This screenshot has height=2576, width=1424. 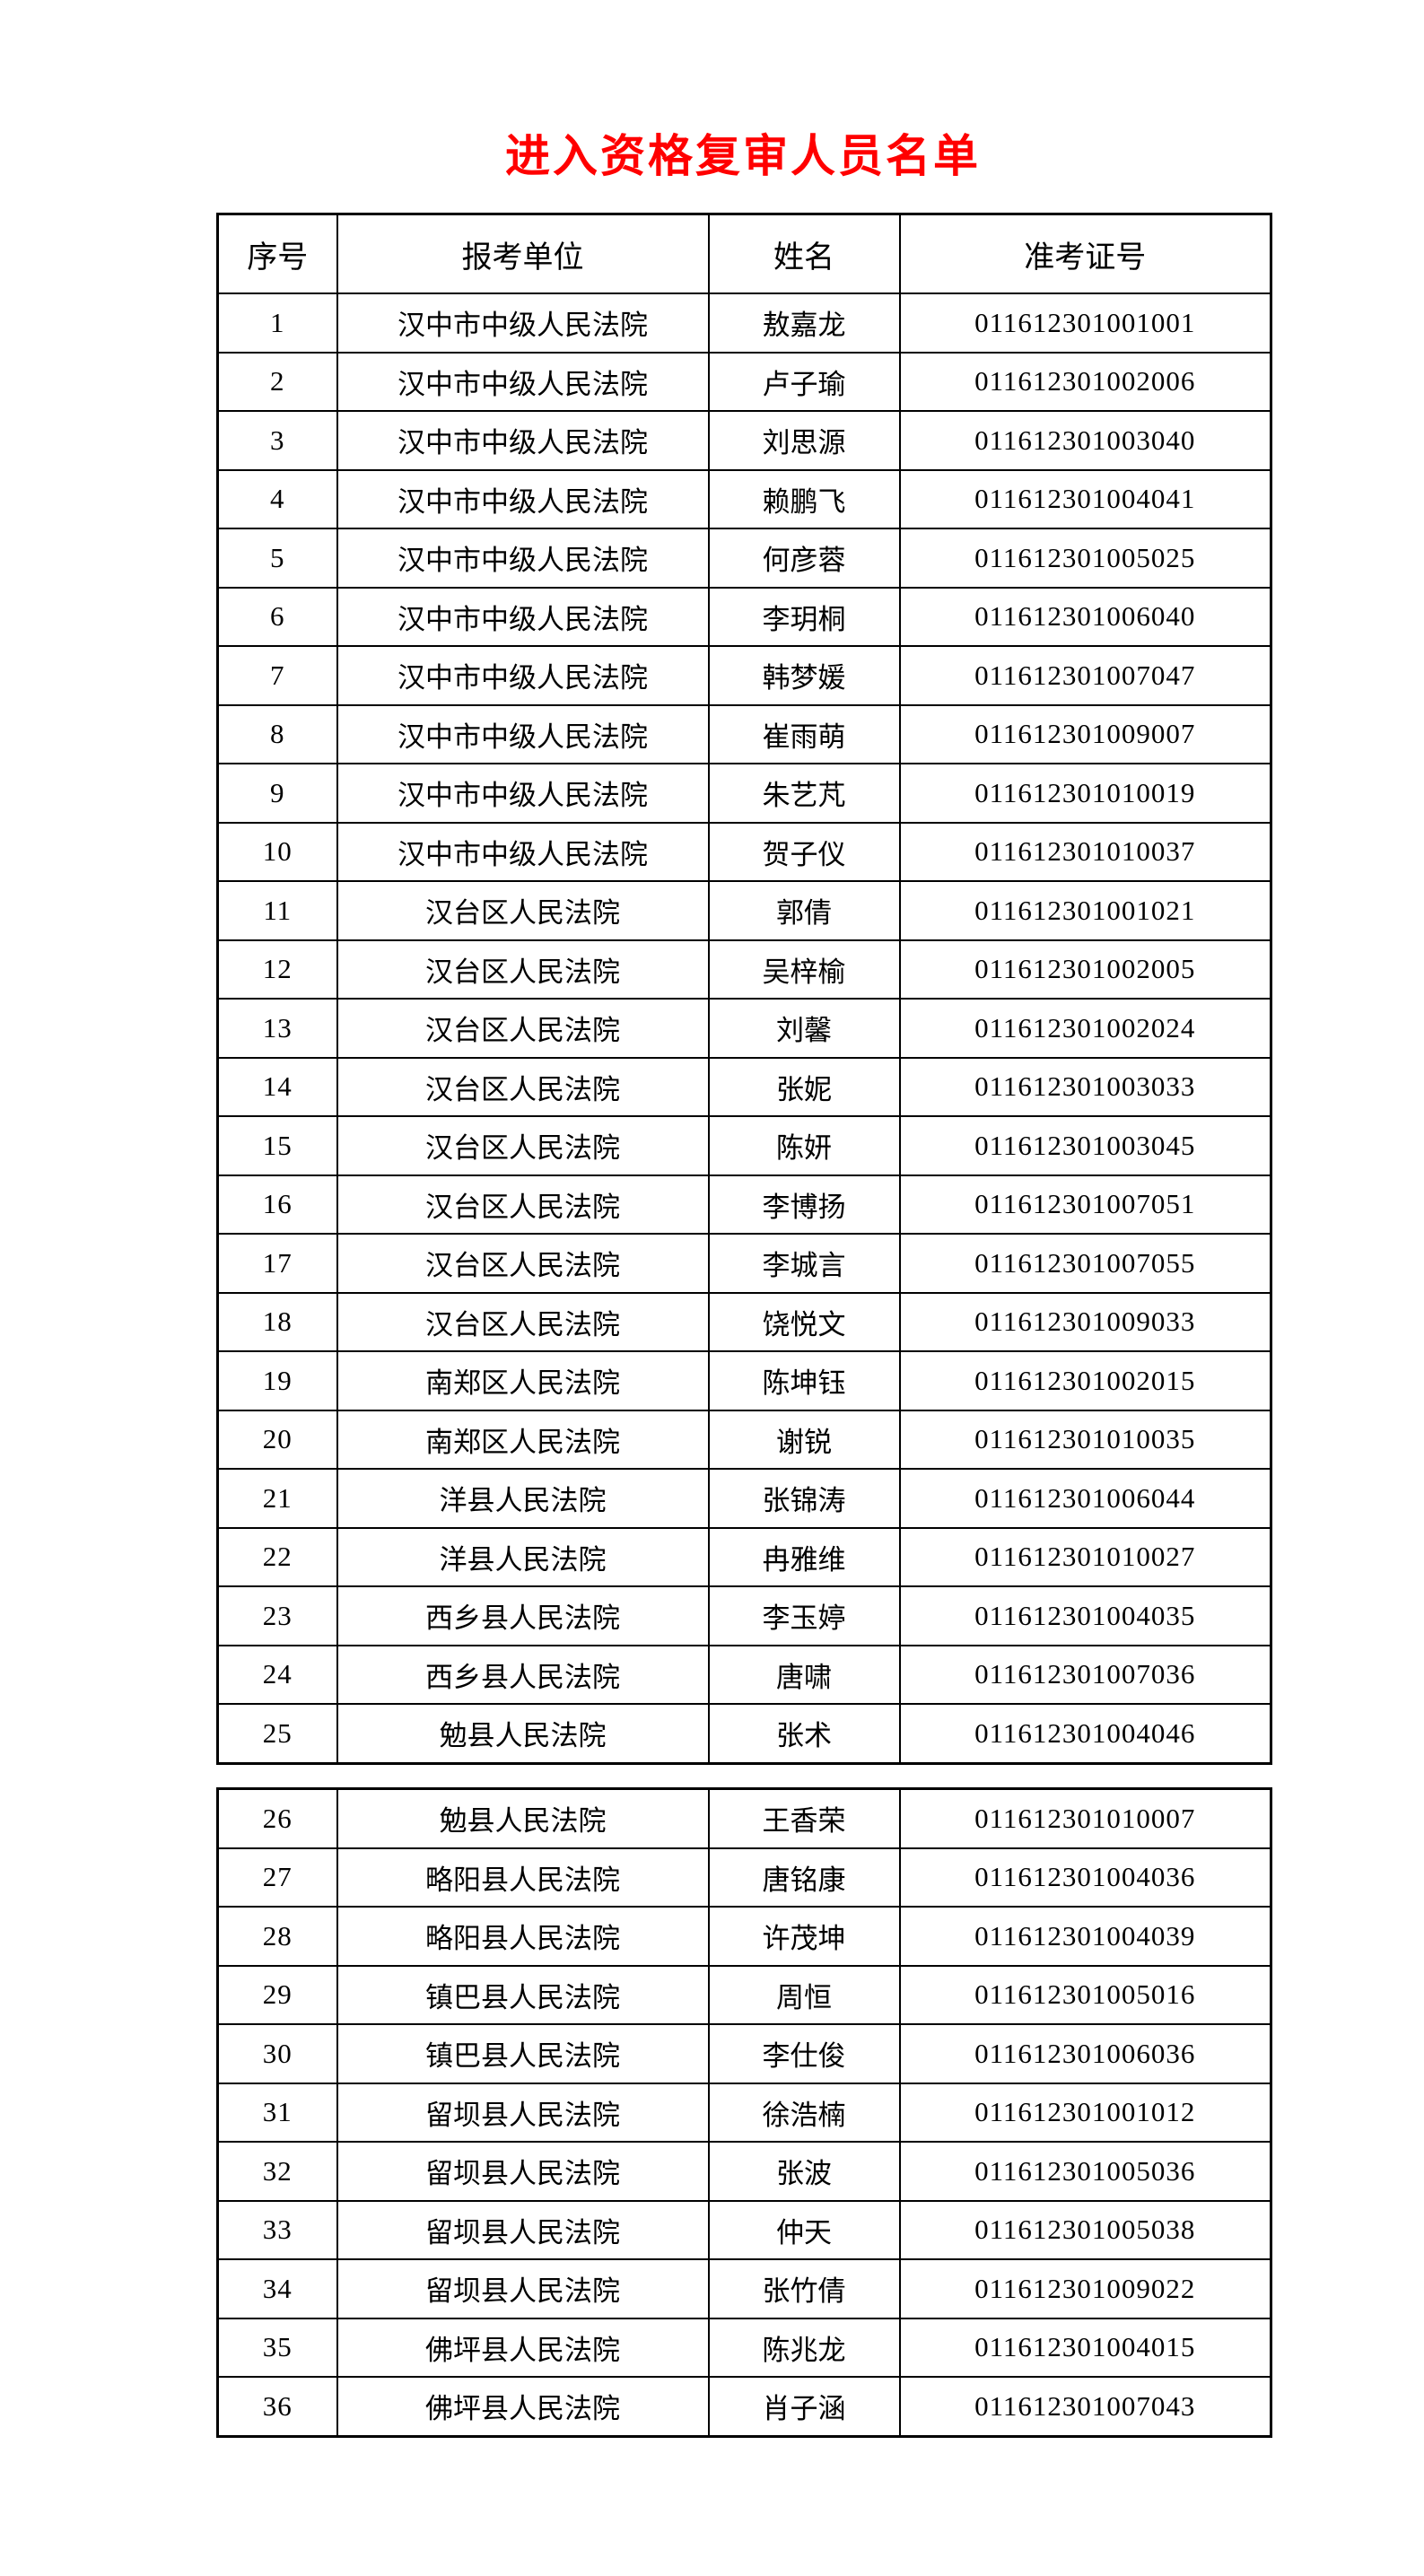 I want to click on table-row: 22 洋县人民法院 冉雅维 011612301010027, so click(x=744, y=1556).